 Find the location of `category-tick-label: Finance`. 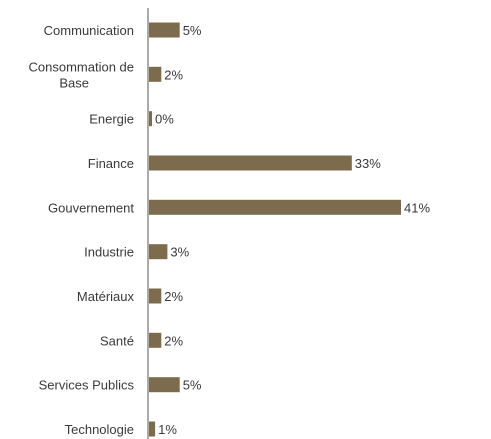

category-tick-label: Finance is located at coordinates (111, 163).